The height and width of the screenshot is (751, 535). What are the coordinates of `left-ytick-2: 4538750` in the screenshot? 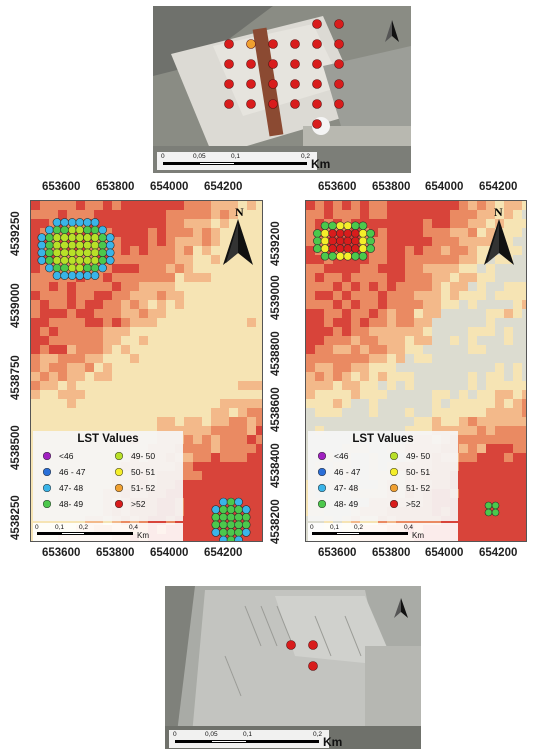 It's located at (16, 377).